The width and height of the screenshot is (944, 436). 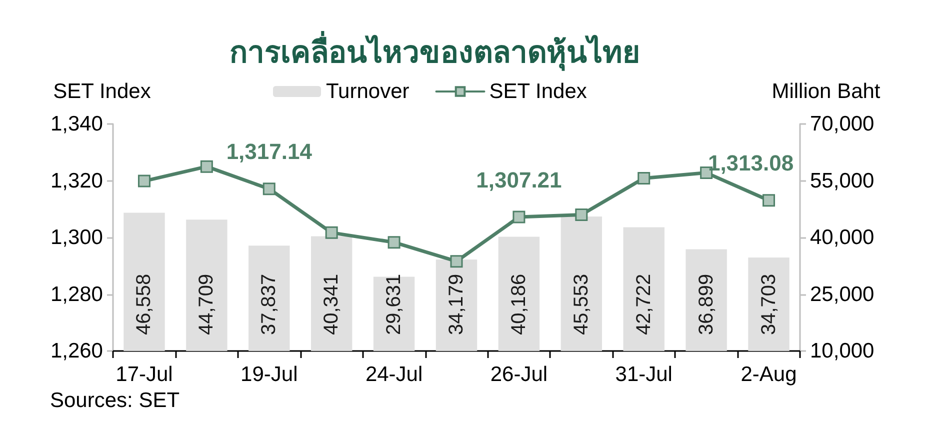 What do you see at coordinates (269, 304) in the screenshot?
I see `data-label: 37,837` at bounding box center [269, 304].